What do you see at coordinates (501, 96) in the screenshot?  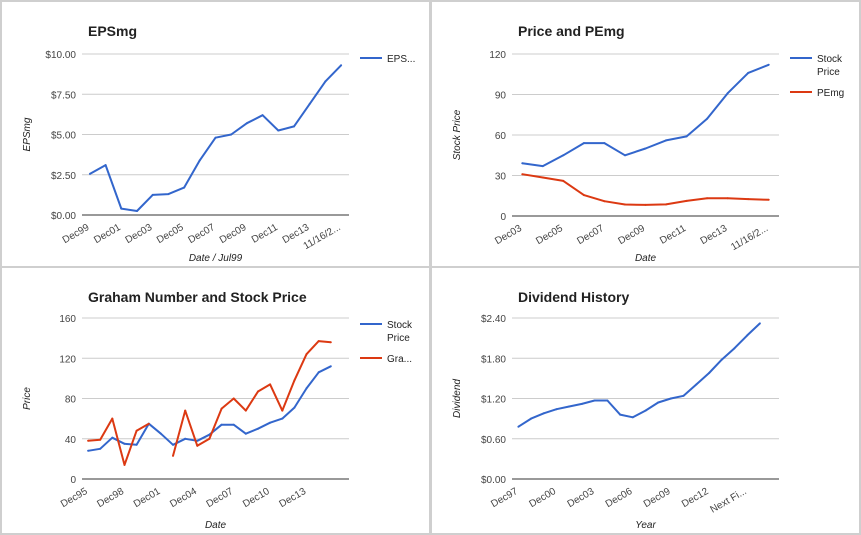 I see `y-tick-label: 90` at bounding box center [501, 96].